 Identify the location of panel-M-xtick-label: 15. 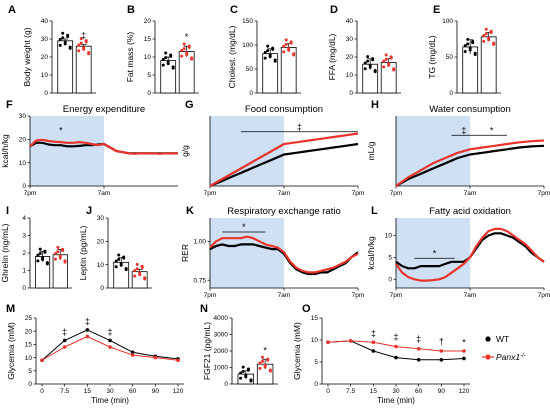
(88, 391).